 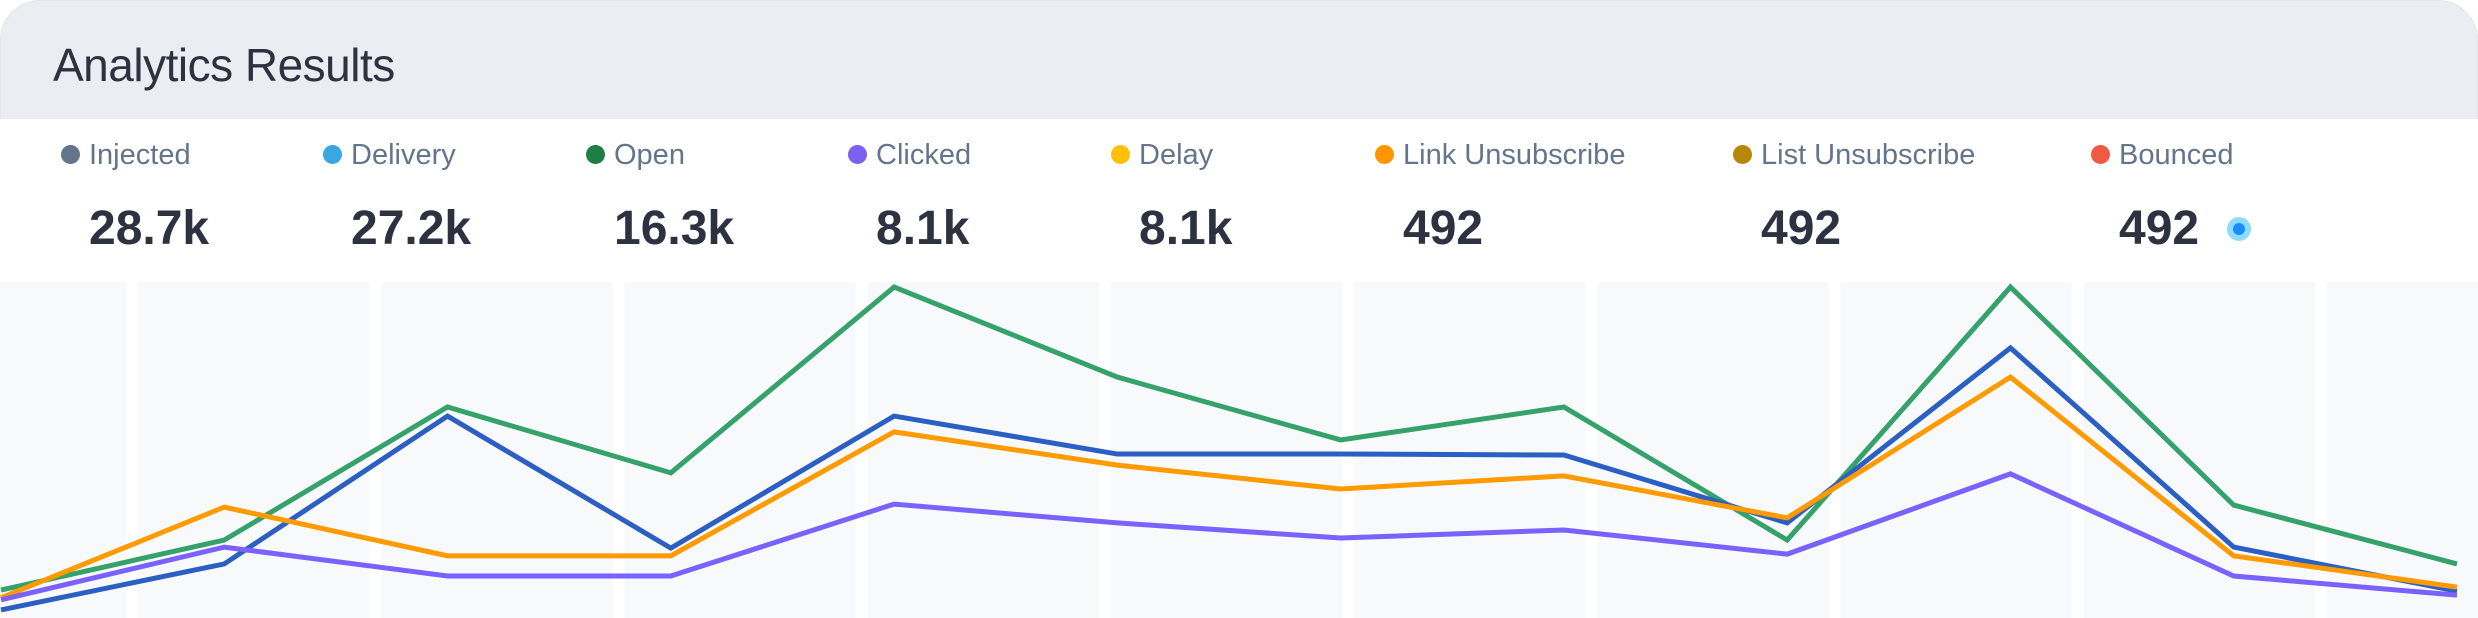 I want to click on live-indicator-icon, so click(x=2239, y=229).